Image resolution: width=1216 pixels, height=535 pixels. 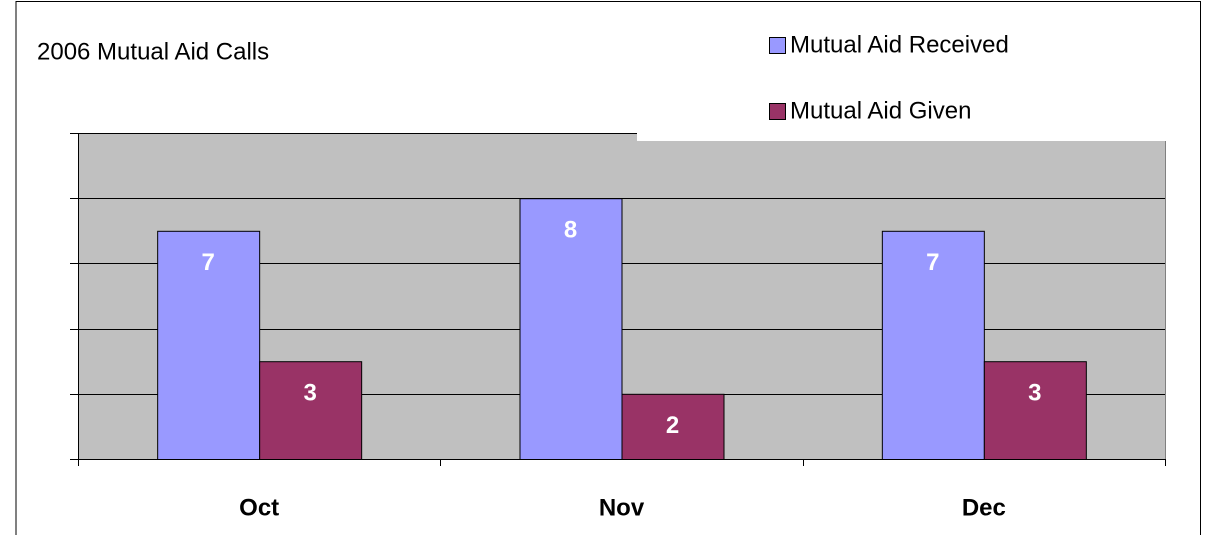 I want to click on data-label: 2, so click(x=672, y=425).